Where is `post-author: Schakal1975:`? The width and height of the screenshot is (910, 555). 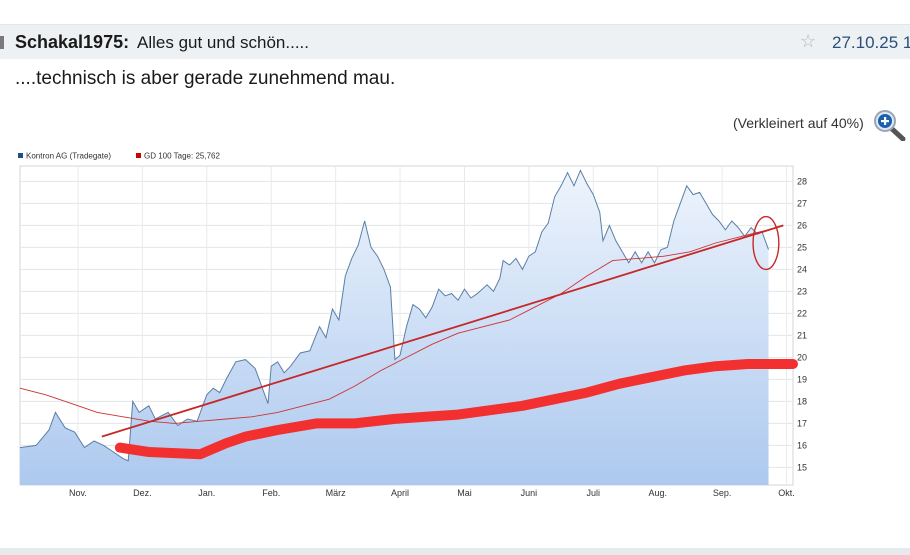
post-author: Schakal1975: is located at coordinates (72, 42).